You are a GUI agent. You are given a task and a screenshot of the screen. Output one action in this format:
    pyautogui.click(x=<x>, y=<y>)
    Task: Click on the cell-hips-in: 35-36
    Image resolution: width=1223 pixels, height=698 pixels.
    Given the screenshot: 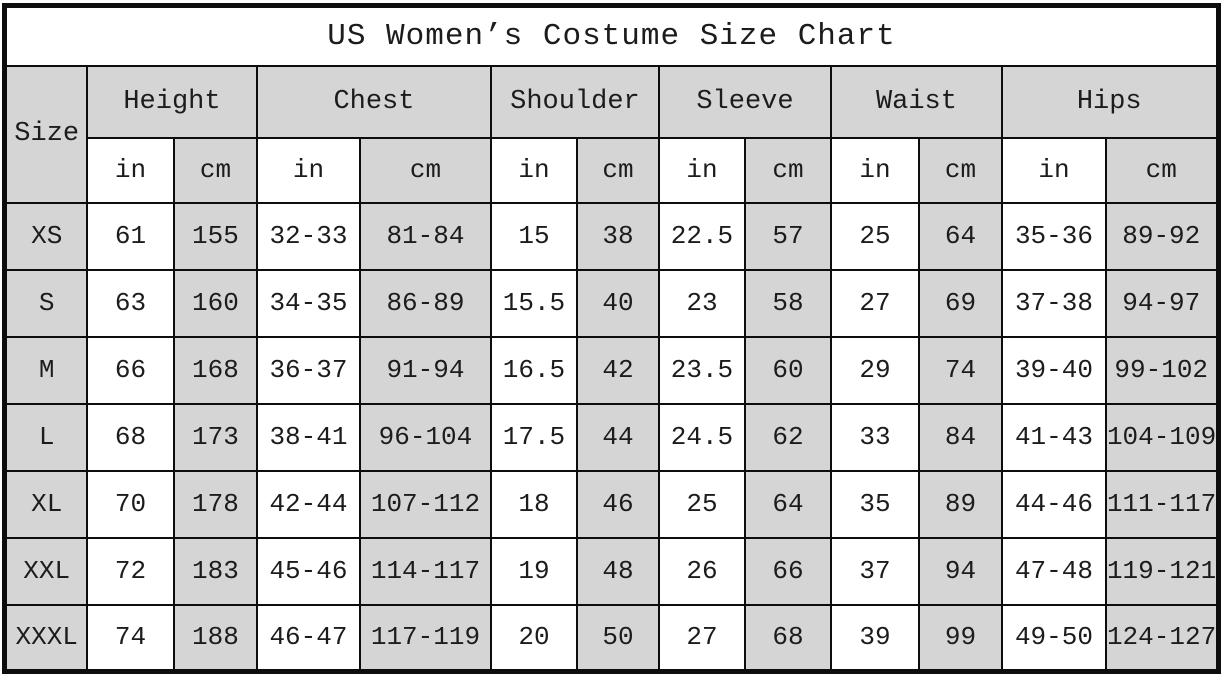 What is the action you would take?
    pyautogui.click(x=1053, y=236)
    